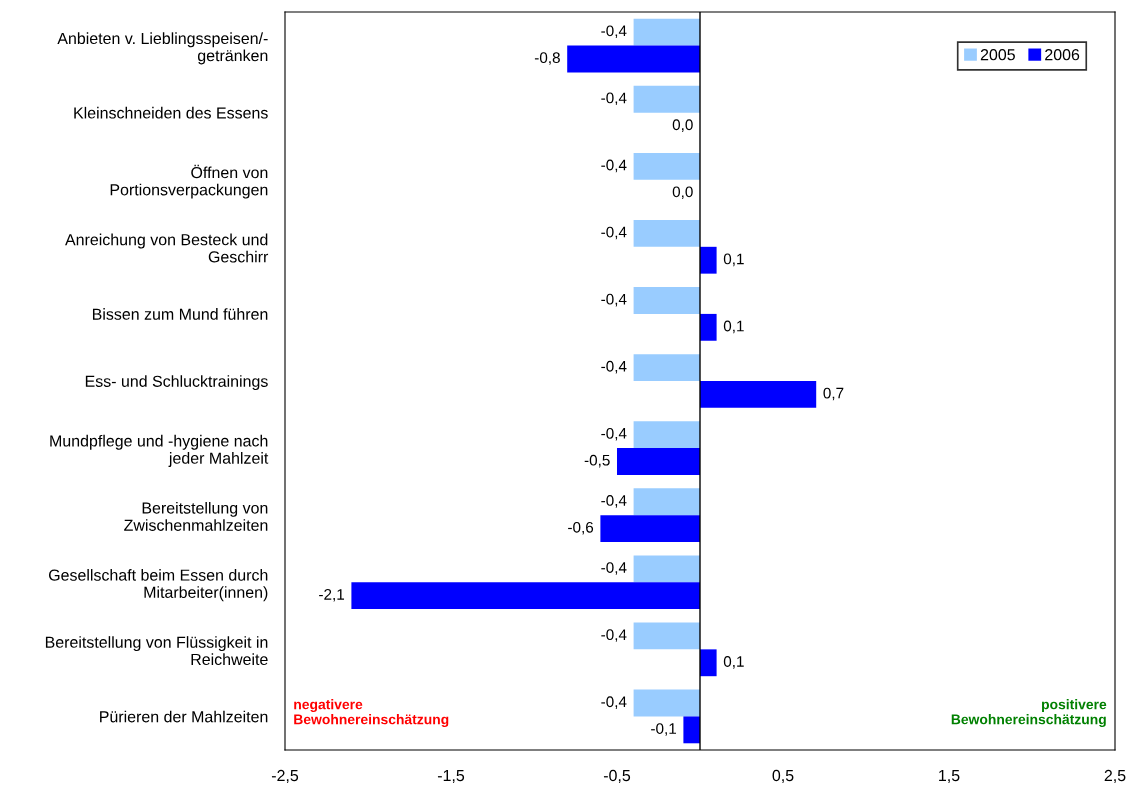  I want to click on x-tick-label: 1,5, so click(949, 777).